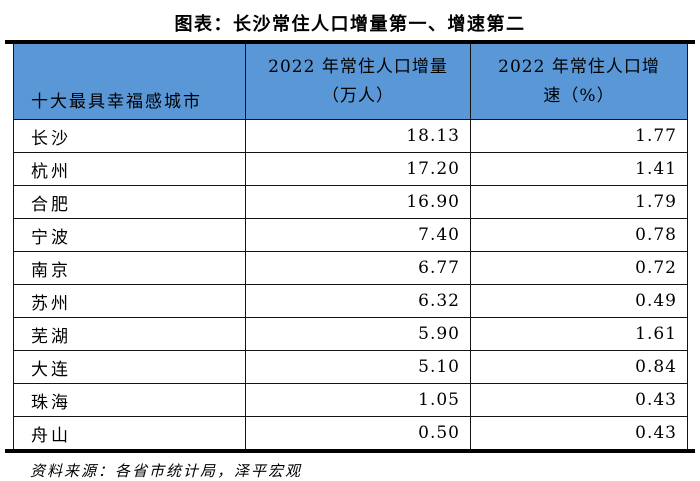 This screenshot has width=700, height=481. I want to click on city-cell: 合肥, so click(129, 202).